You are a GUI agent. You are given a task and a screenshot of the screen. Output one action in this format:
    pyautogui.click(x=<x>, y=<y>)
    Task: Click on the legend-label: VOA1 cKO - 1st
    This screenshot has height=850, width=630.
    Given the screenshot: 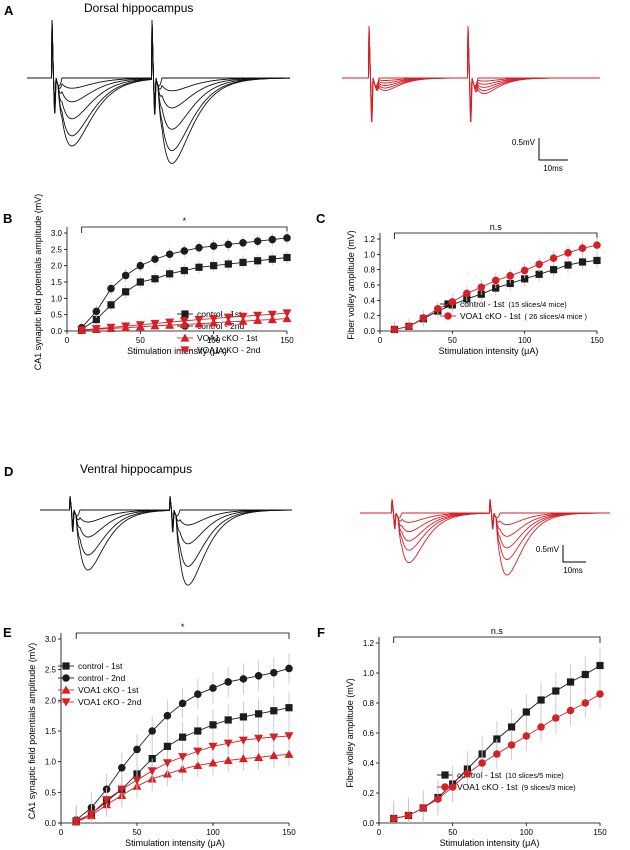 What is the action you would take?
    pyautogui.click(x=108, y=690)
    